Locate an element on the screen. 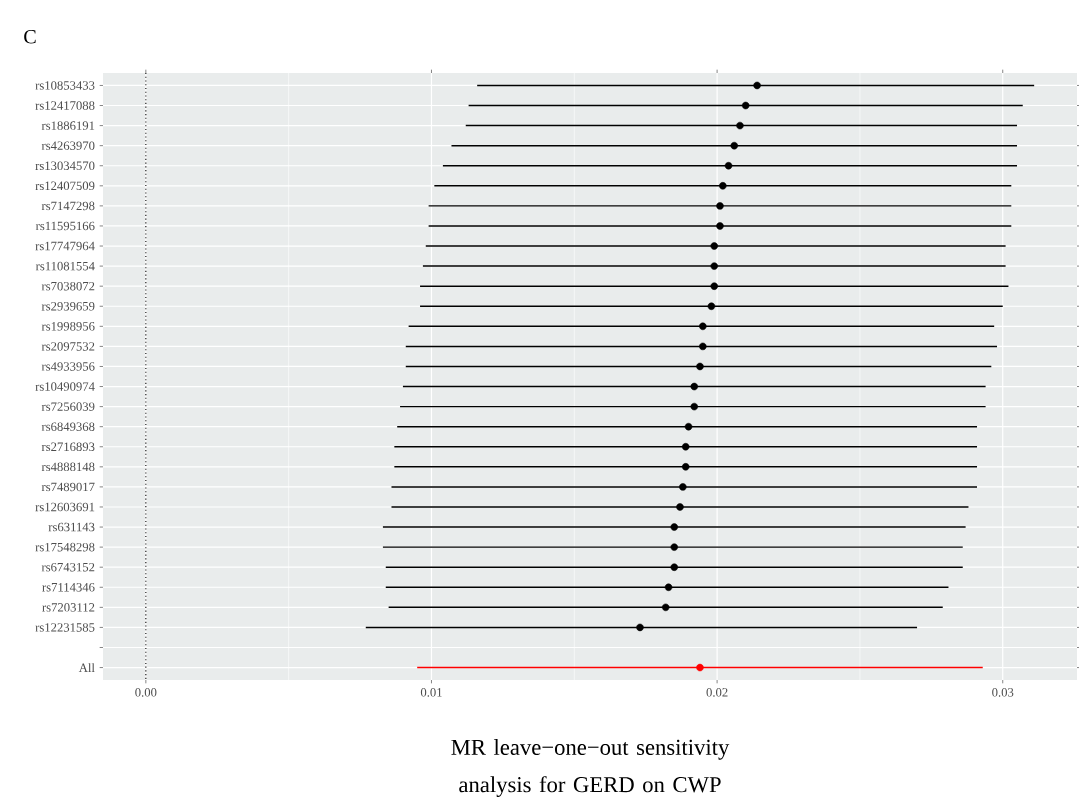 This screenshot has height=804, width=1079. x-tick-label: 0.01 is located at coordinates (431, 692).